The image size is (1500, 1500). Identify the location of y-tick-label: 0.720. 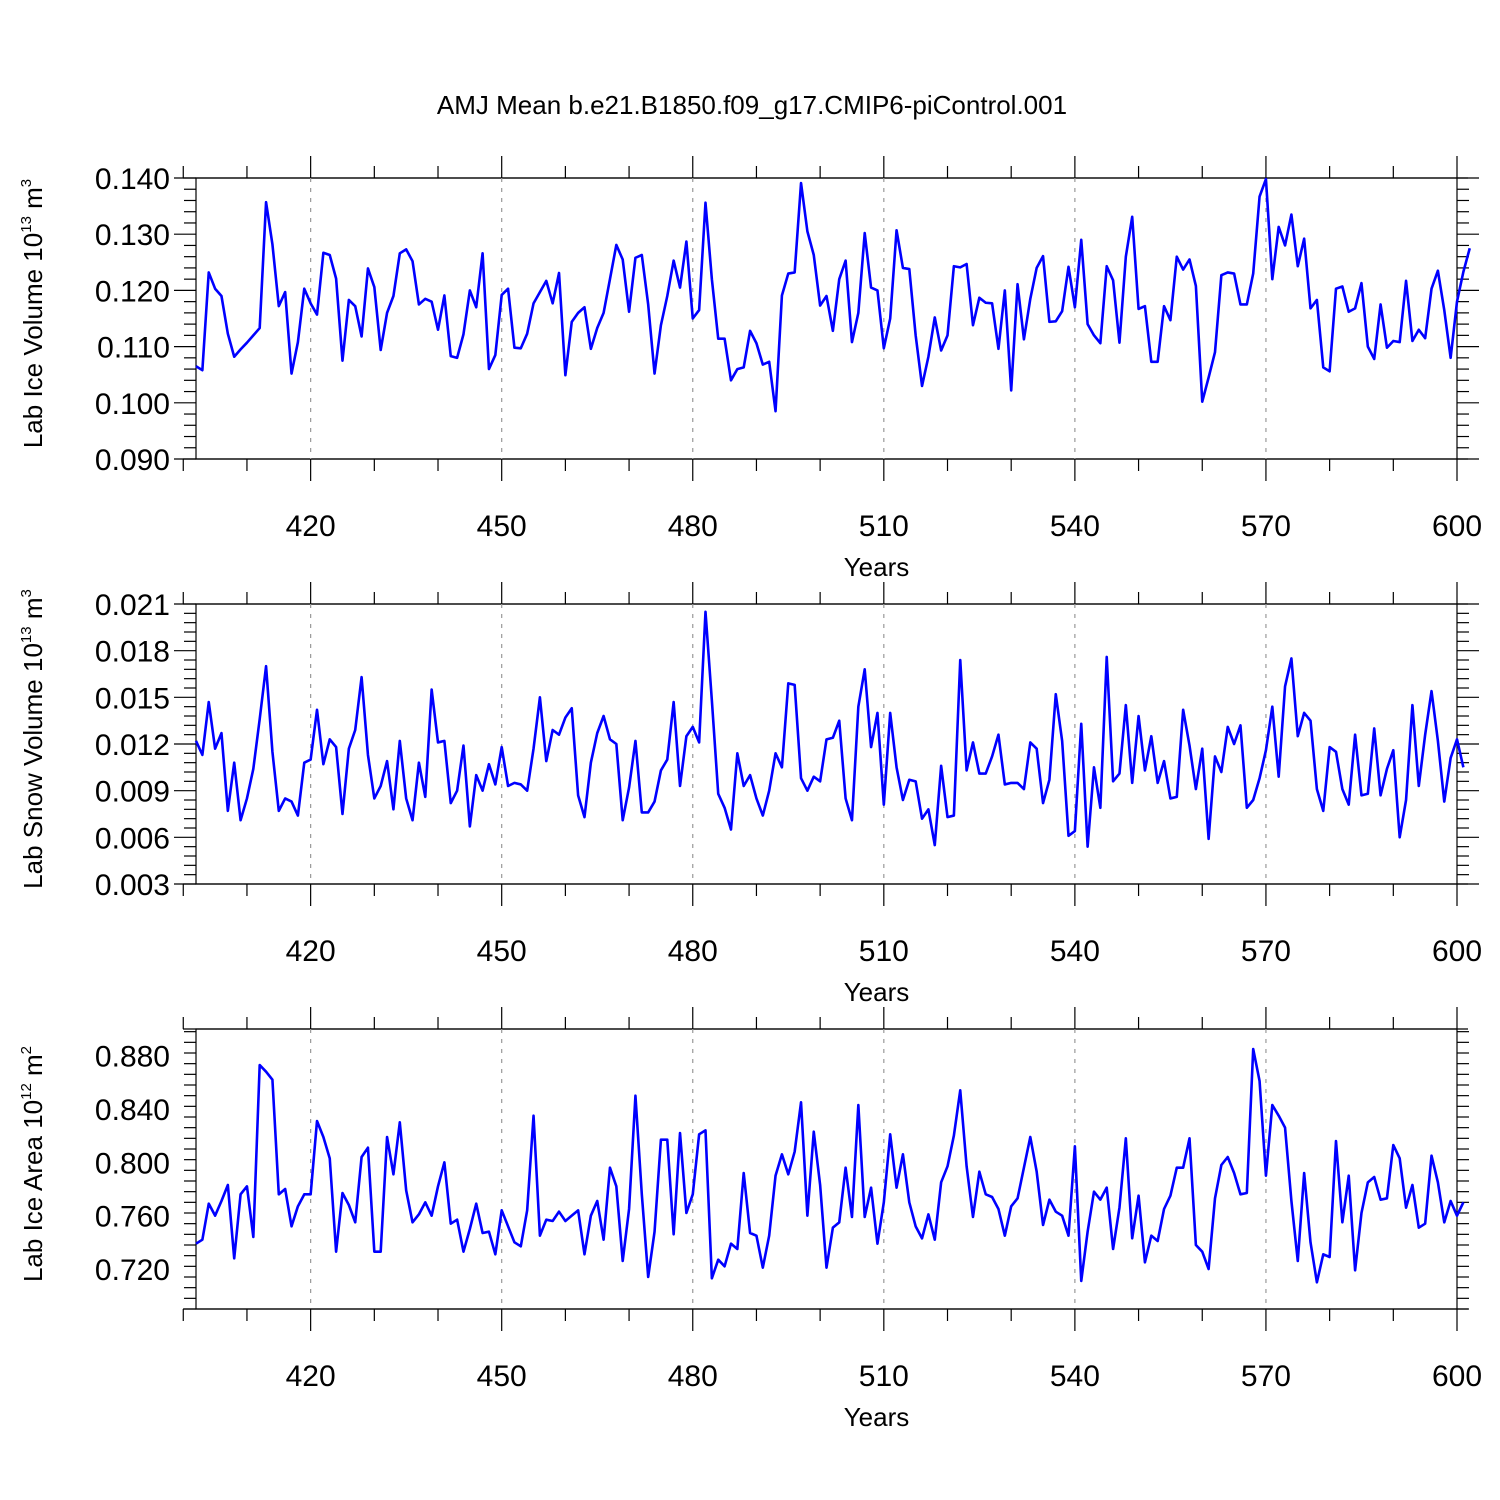
(132, 1270).